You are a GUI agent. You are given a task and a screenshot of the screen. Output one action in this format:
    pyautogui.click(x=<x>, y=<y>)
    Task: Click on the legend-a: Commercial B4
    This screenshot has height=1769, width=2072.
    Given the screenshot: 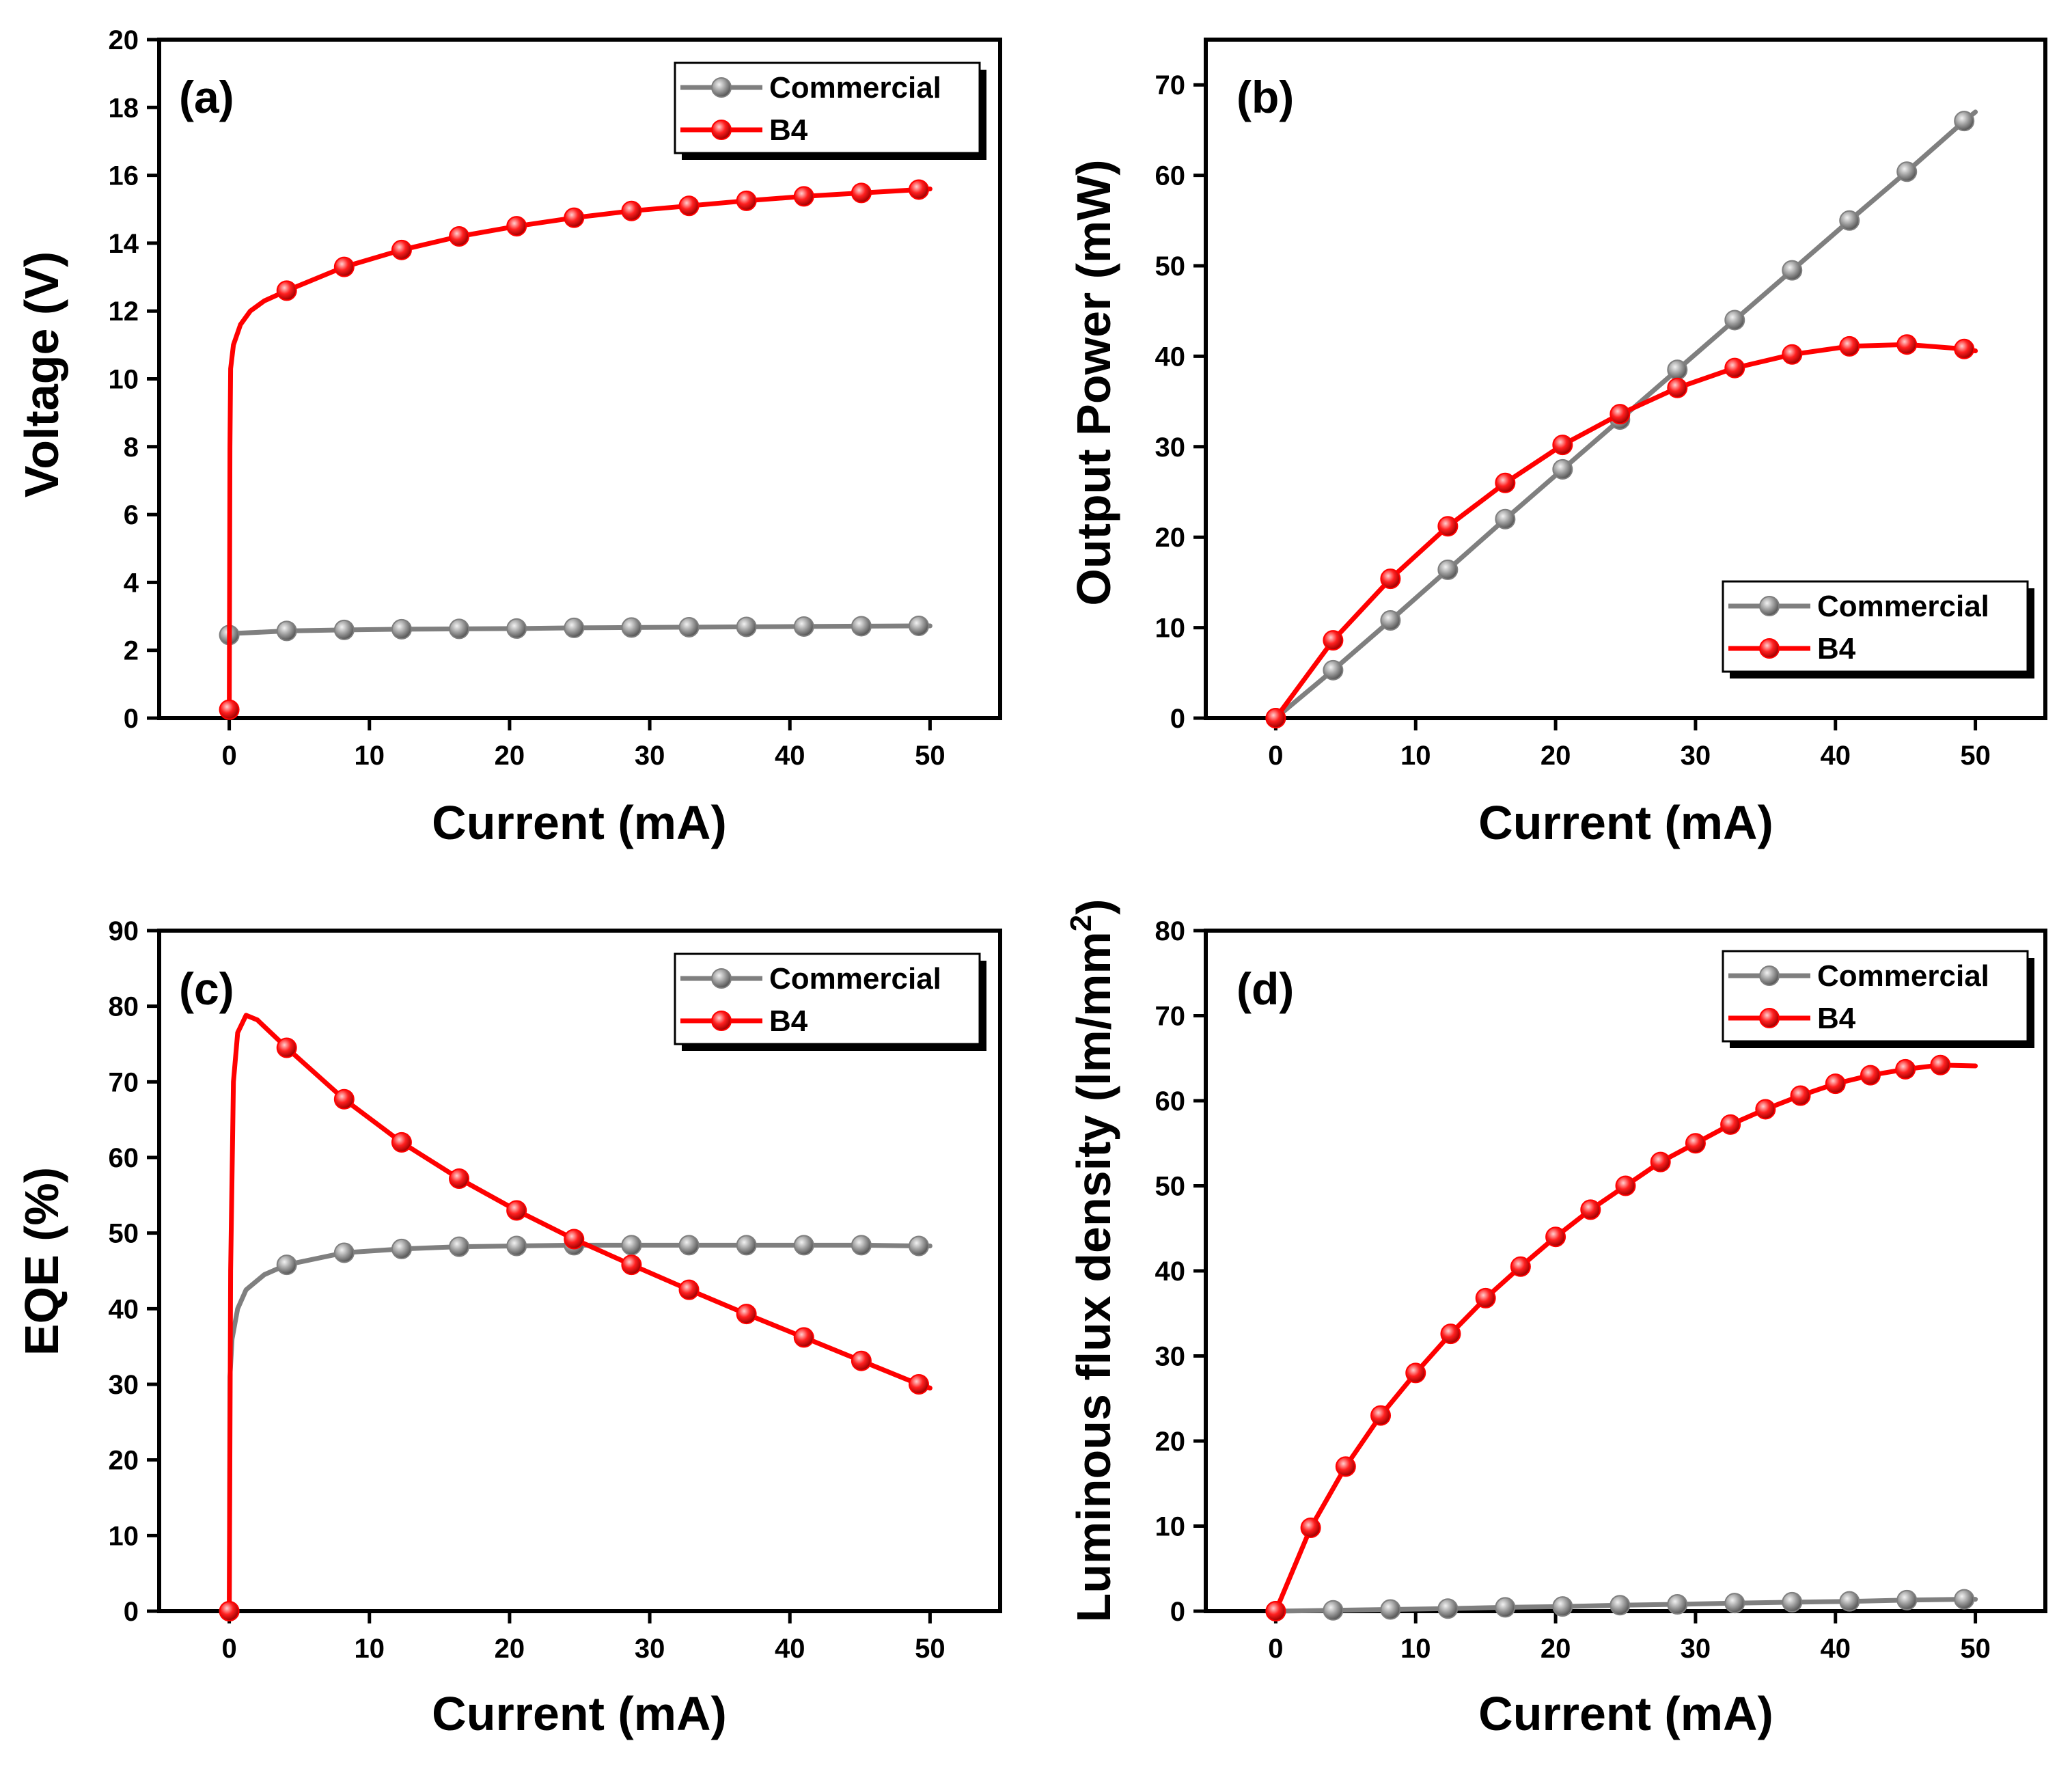 What is the action you would take?
    pyautogui.click(x=830, y=110)
    